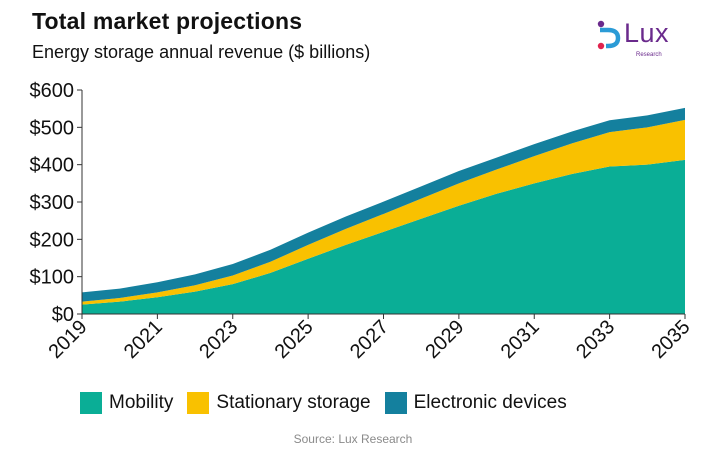 The image size is (706, 452). What do you see at coordinates (143, 339) in the screenshot?
I see `x-tick-label: 2021` at bounding box center [143, 339].